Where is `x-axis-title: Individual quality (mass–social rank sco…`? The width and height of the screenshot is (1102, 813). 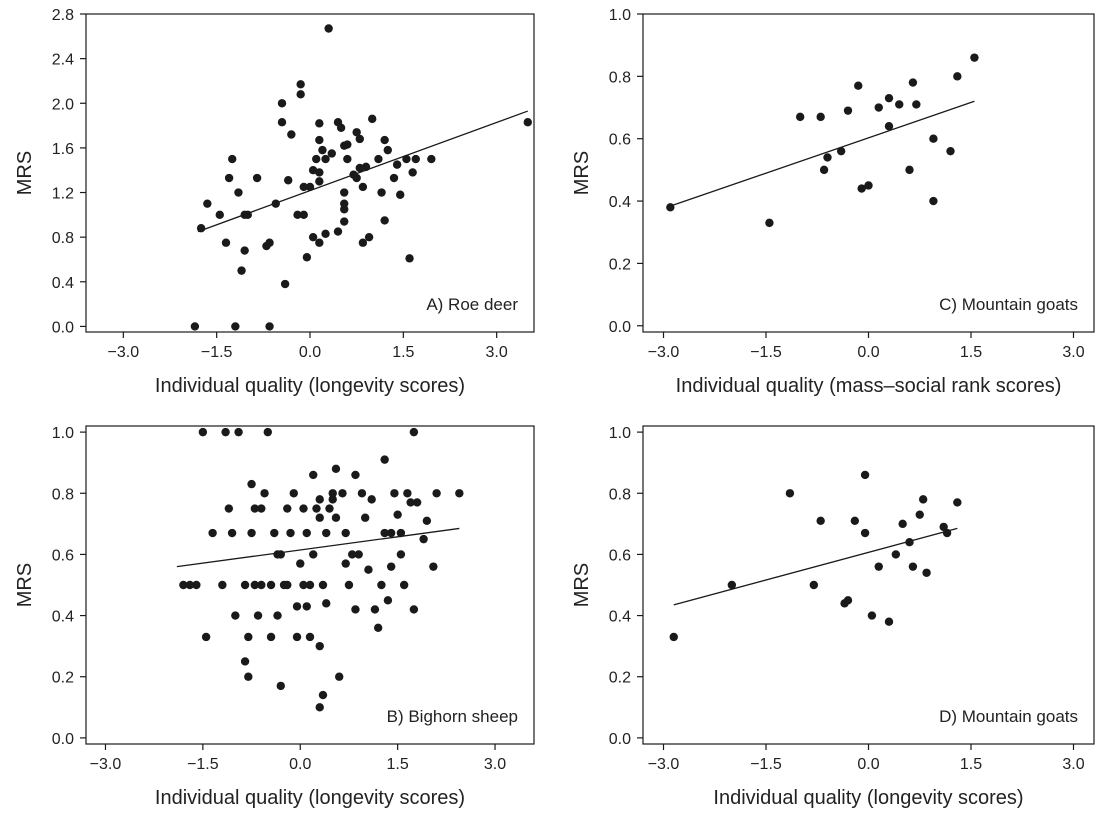
x-axis-title: Individual quality (mass–social rank sco… is located at coordinates (869, 386).